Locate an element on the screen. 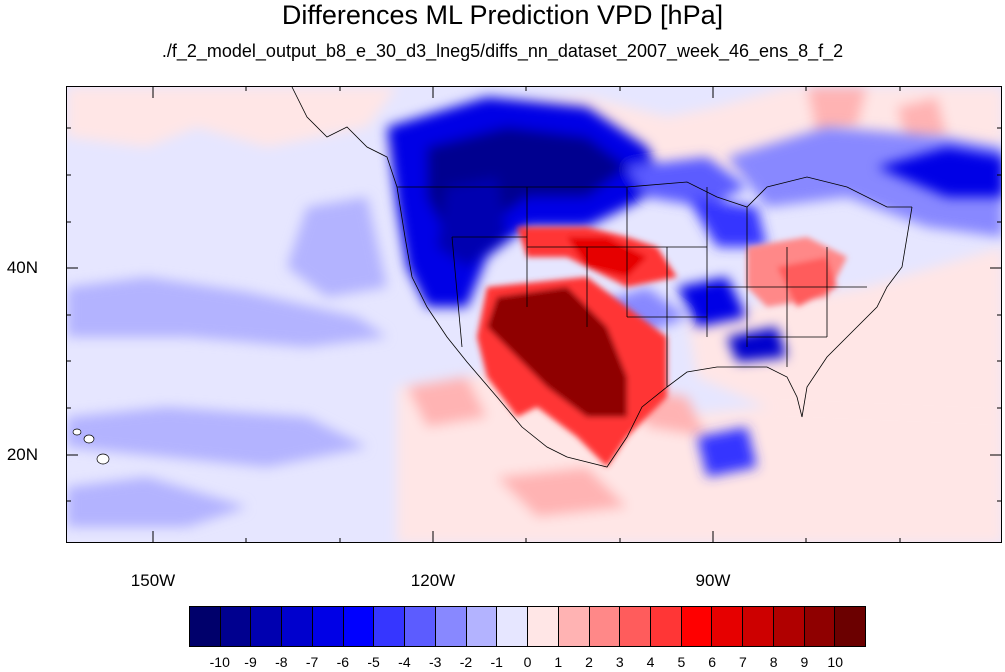 The height and width of the screenshot is (672, 1005). map-title: Differences ML Prediction VPD [hPa] is located at coordinates (502, 15).